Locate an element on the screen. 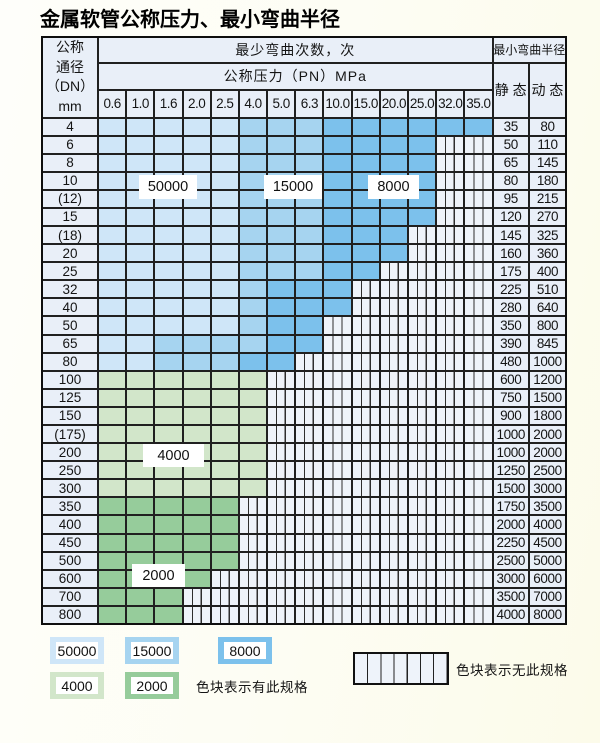 This screenshot has width=600, height=743. dn-value: 350 is located at coordinates (70, 506).